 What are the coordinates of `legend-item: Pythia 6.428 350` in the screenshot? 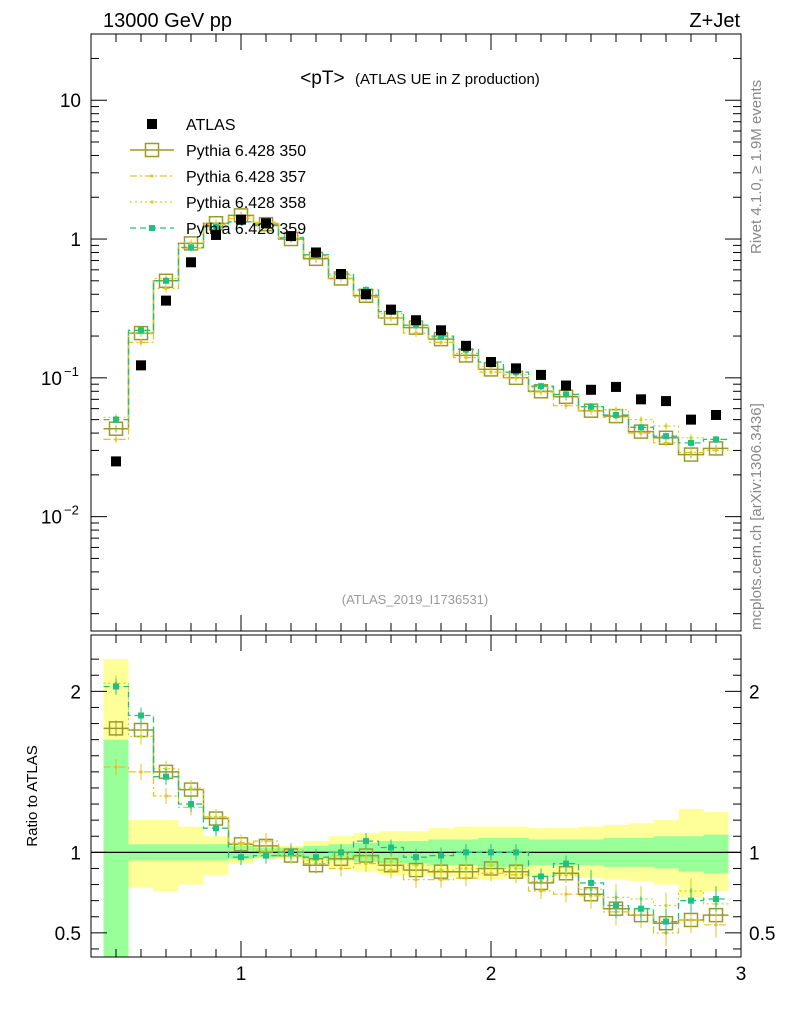 It's located at (218, 151).